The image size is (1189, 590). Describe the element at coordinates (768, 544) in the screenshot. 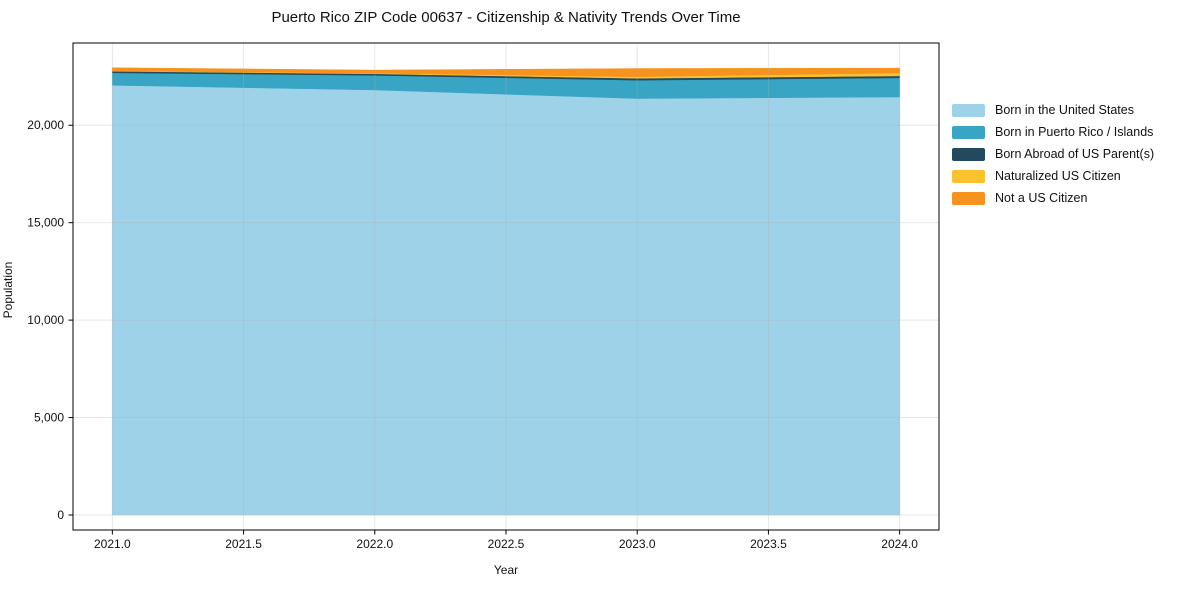

I see `x-tick-label: 2023.5` at that location.